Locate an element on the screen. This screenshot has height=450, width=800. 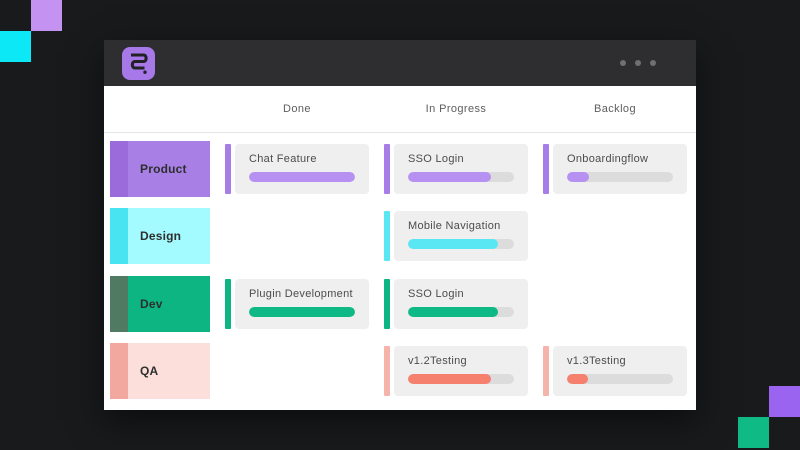
task-card: Plugin Development is located at coordinates (297, 303).